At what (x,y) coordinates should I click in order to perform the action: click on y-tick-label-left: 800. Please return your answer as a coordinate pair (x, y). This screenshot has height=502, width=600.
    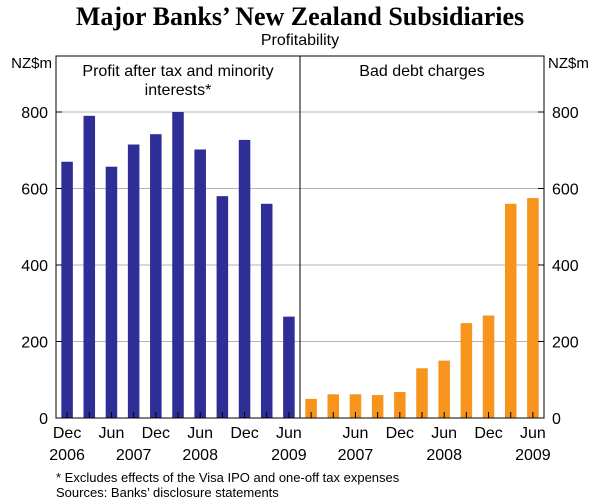
    Looking at the image, I should click on (34, 113).